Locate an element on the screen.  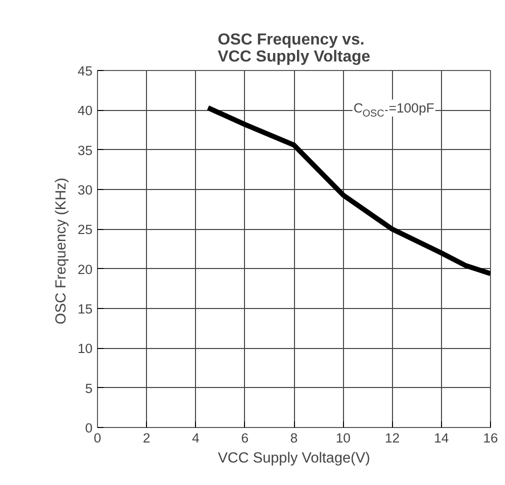
x-tick-label: 6 is located at coordinates (245, 438).